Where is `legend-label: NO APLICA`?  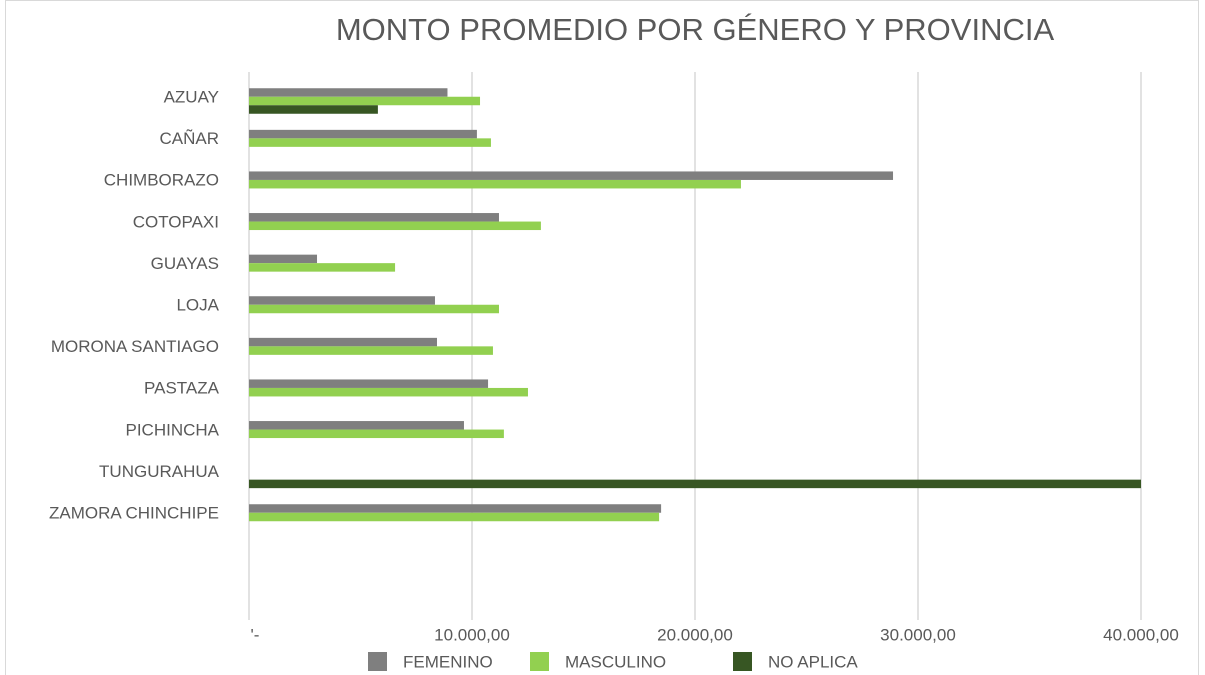
legend-label: NO APLICA is located at coordinates (813, 661).